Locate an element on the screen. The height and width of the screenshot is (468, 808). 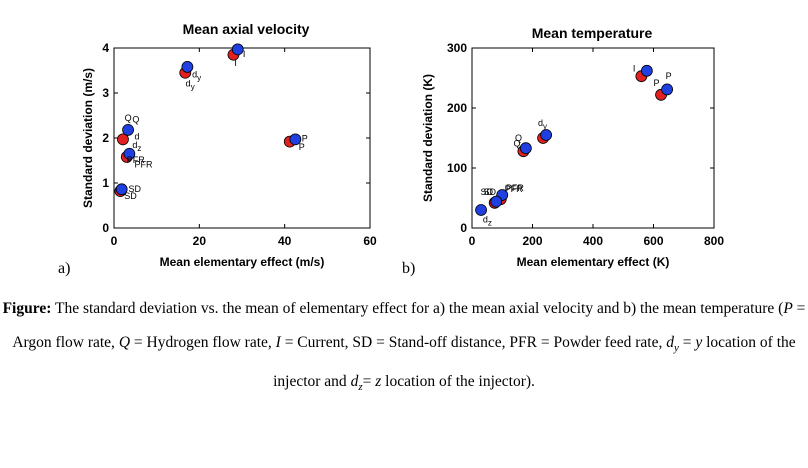
x-axis-label: Mean elementary effect (K) is located at coordinates (593, 262).